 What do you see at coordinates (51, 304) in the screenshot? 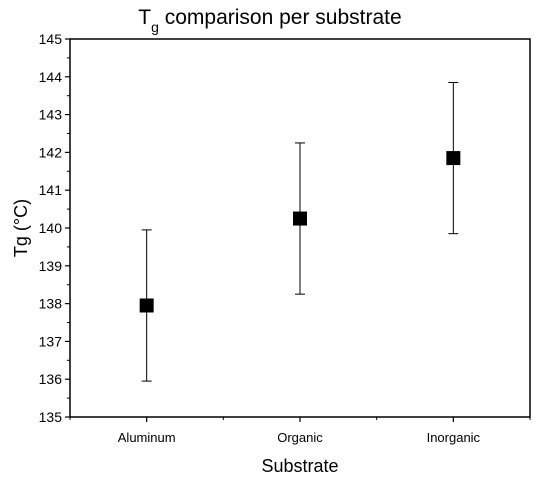
I see `y-tick-label: 138` at bounding box center [51, 304].